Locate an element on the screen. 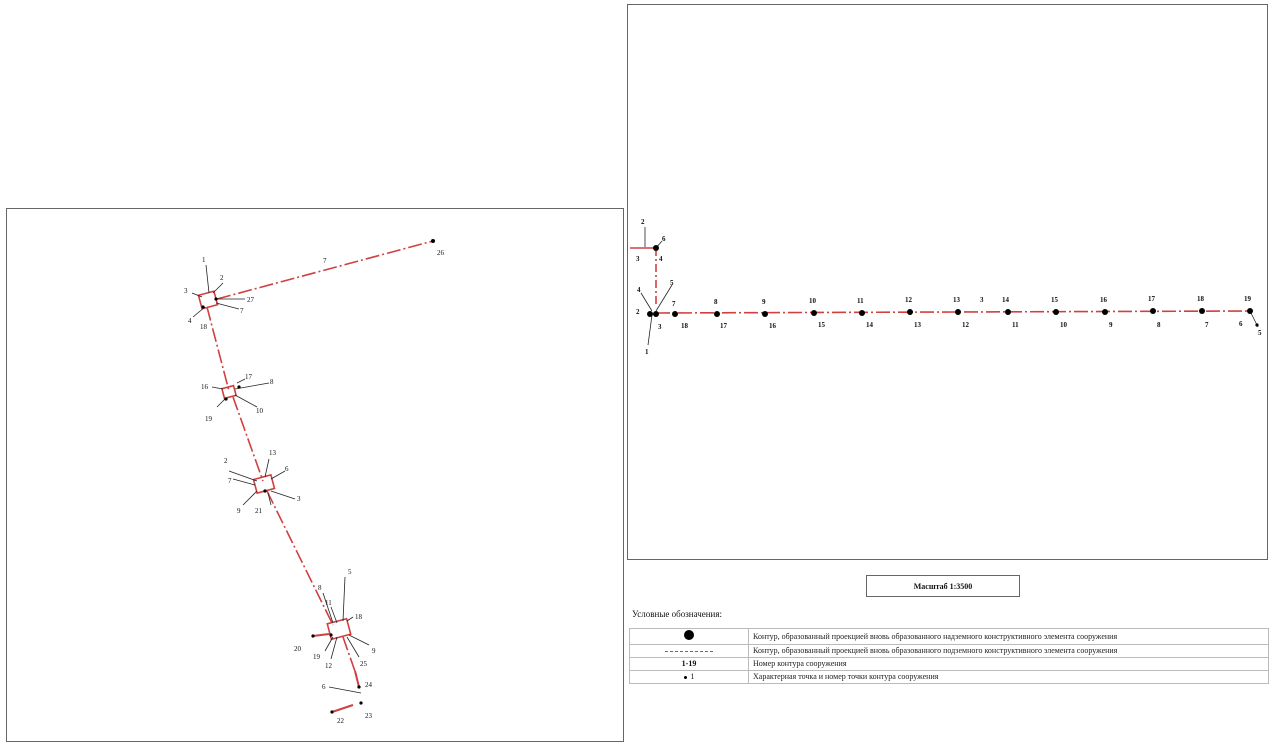  structure-box-low is located at coordinates (339, 629).